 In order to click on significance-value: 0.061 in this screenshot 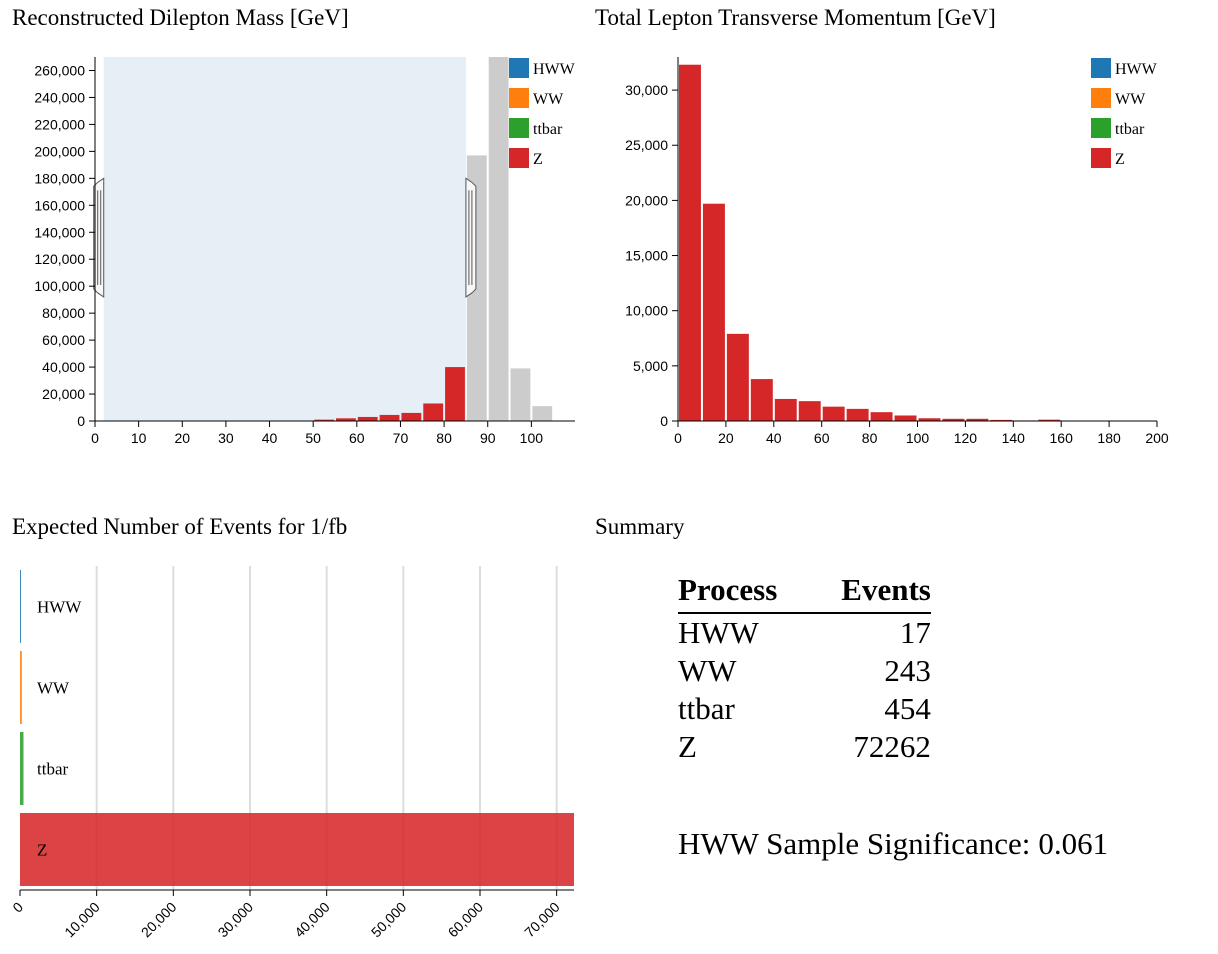, I will do `click(1073, 843)`.